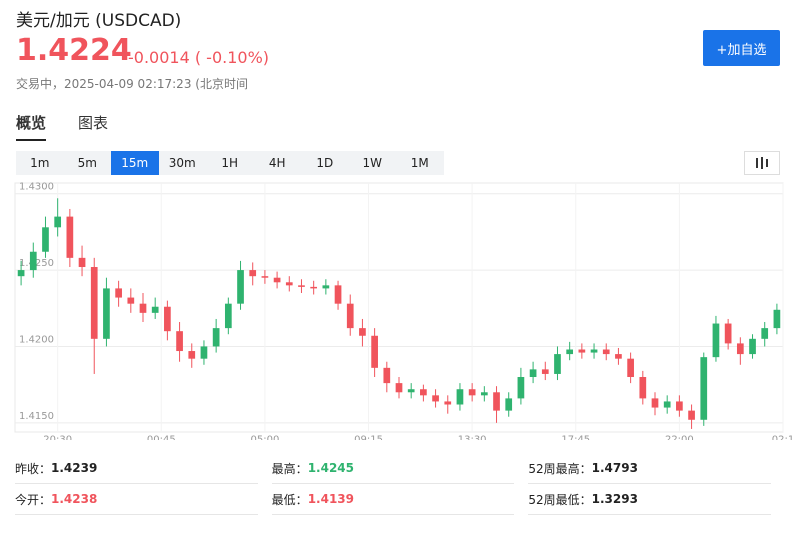 This screenshot has height=541, width=800. What do you see at coordinates (368, 437) in the screenshot?
I see `x-tick-label: 09:15` at bounding box center [368, 437].